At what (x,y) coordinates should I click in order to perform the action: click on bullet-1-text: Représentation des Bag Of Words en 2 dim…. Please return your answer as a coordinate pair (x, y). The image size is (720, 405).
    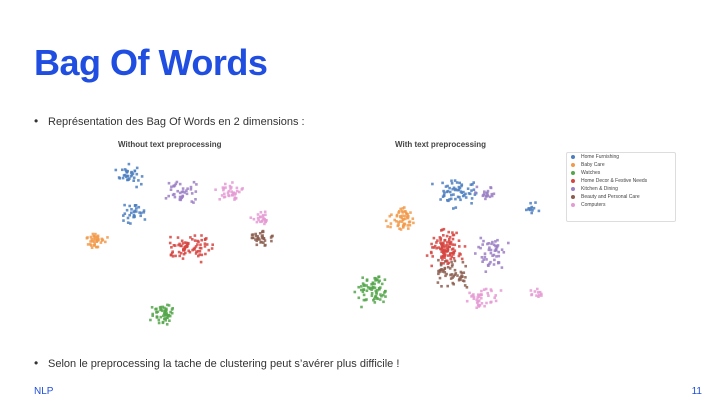
    Looking at the image, I should click on (176, 122).